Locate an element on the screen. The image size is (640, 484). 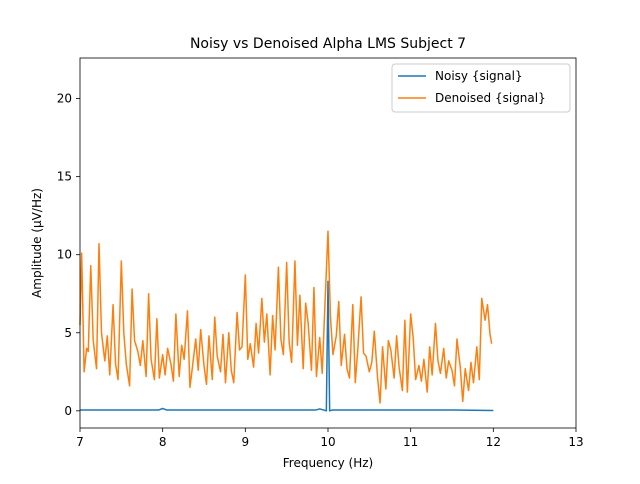
x-axis-label: Frequency (Hz) is located at coordinates (328, 463).